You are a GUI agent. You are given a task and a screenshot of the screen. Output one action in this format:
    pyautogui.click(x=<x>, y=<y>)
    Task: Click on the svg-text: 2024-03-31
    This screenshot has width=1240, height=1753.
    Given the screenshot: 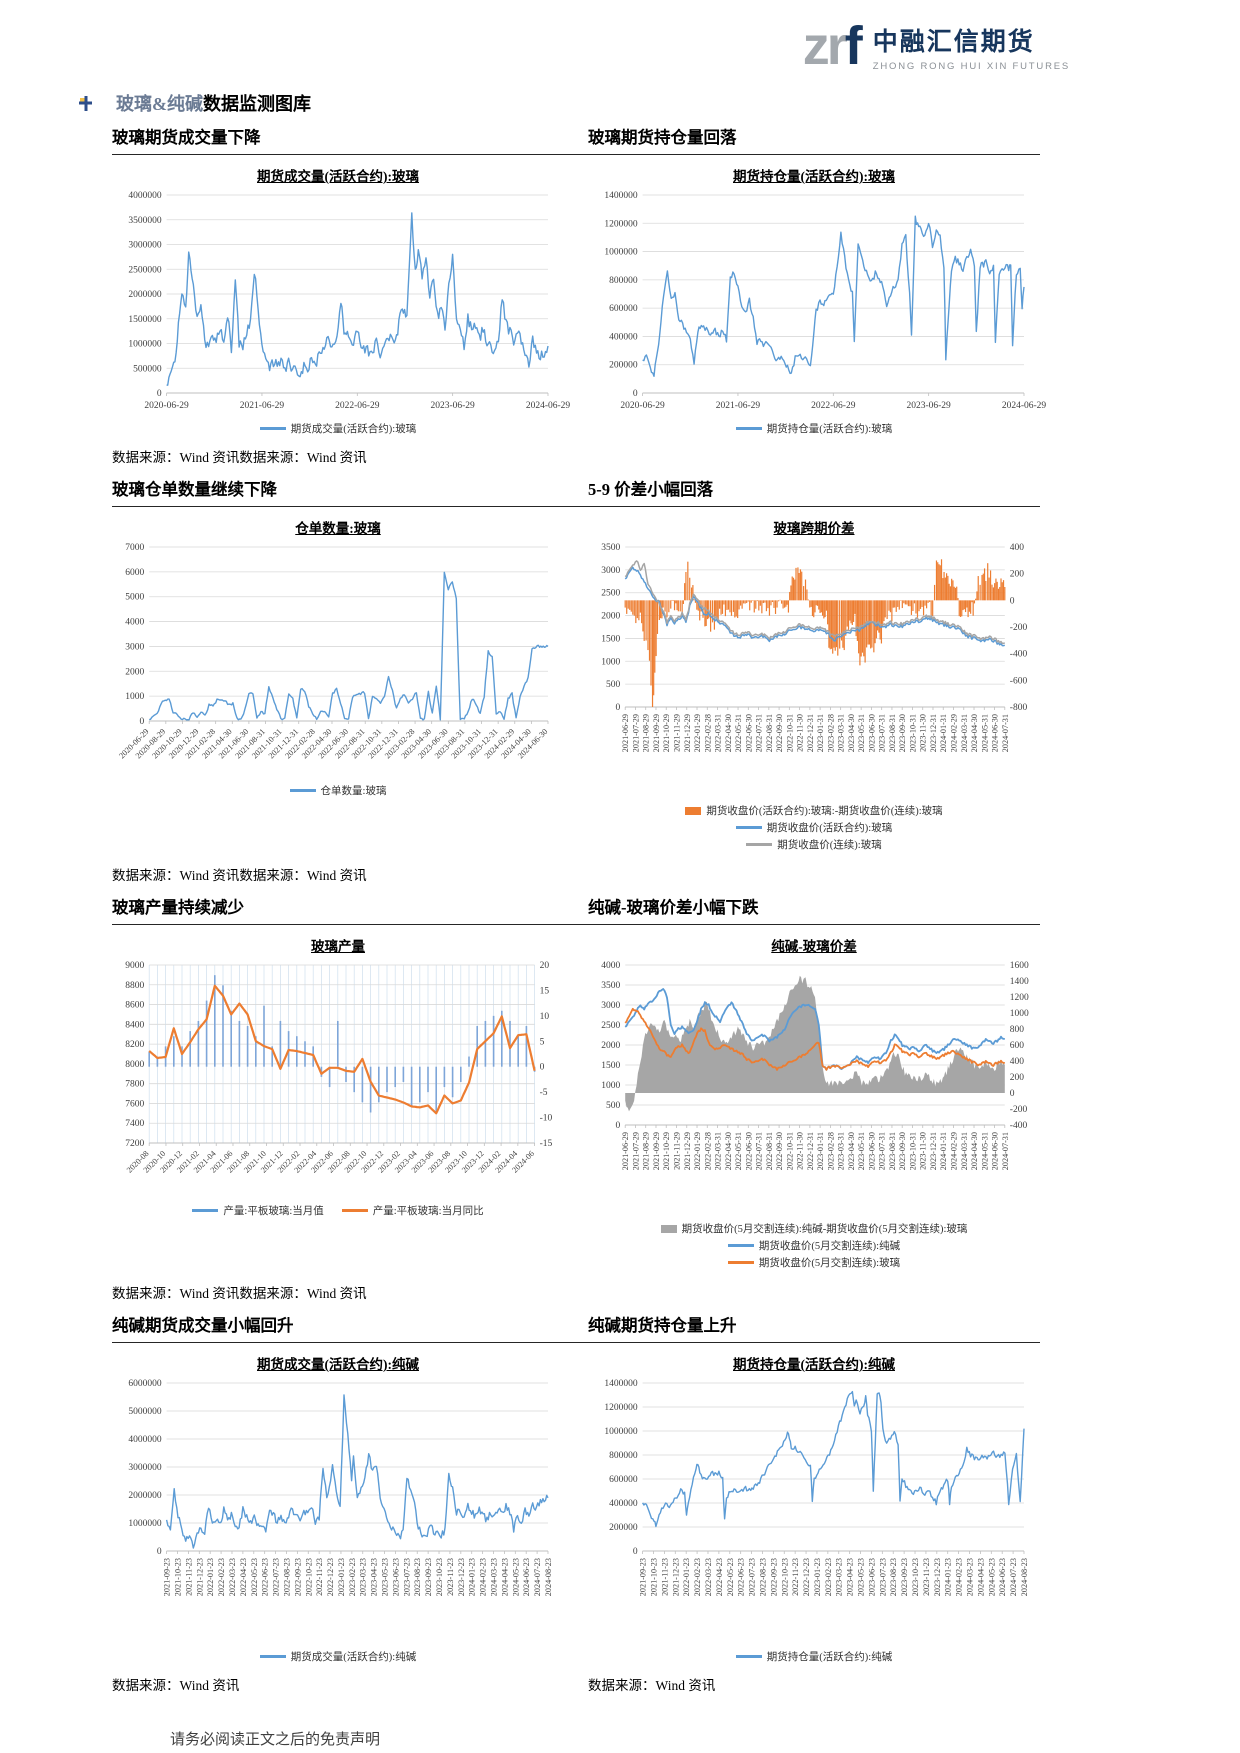 What is the action you would take?
    pyautogui.click(x=964, y=733)
    